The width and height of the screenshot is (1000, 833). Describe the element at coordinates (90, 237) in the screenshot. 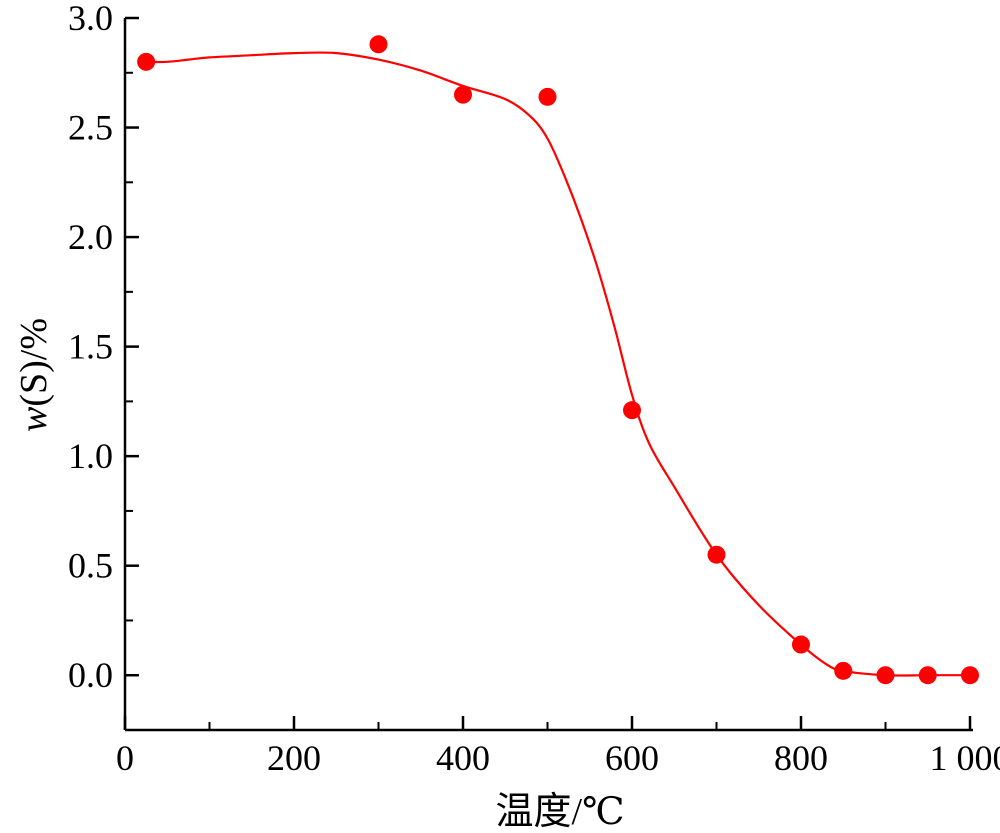

I see `y-tick-label: 2.0` at that location.